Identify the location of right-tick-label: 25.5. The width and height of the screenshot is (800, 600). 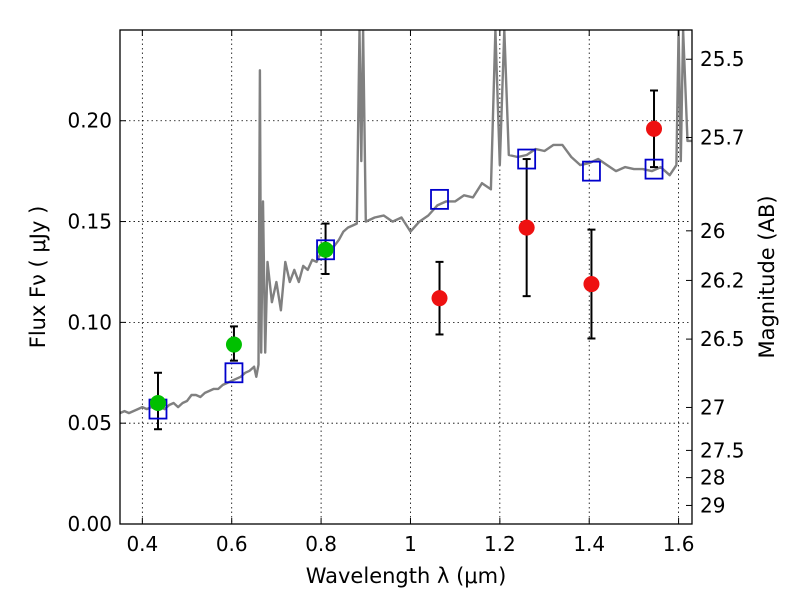
(722, 59).